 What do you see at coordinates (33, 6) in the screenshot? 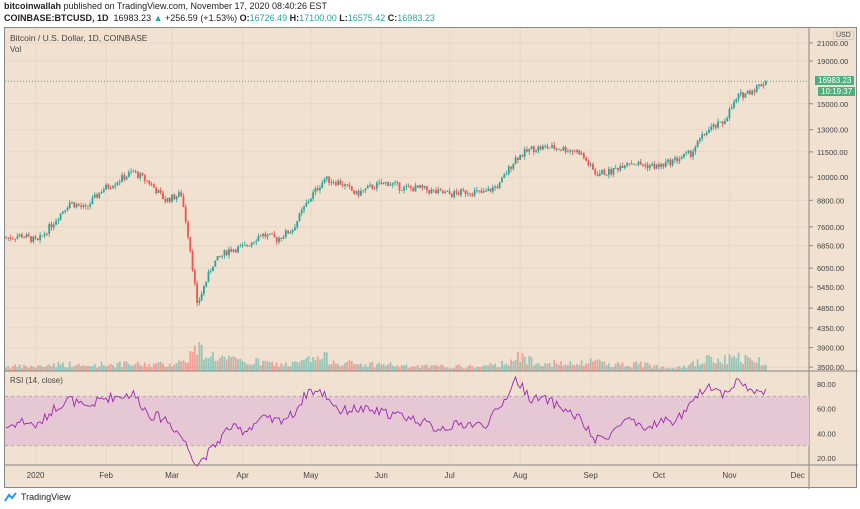
I see `author: bitcoinwallah` at bounding box center [33, 6].